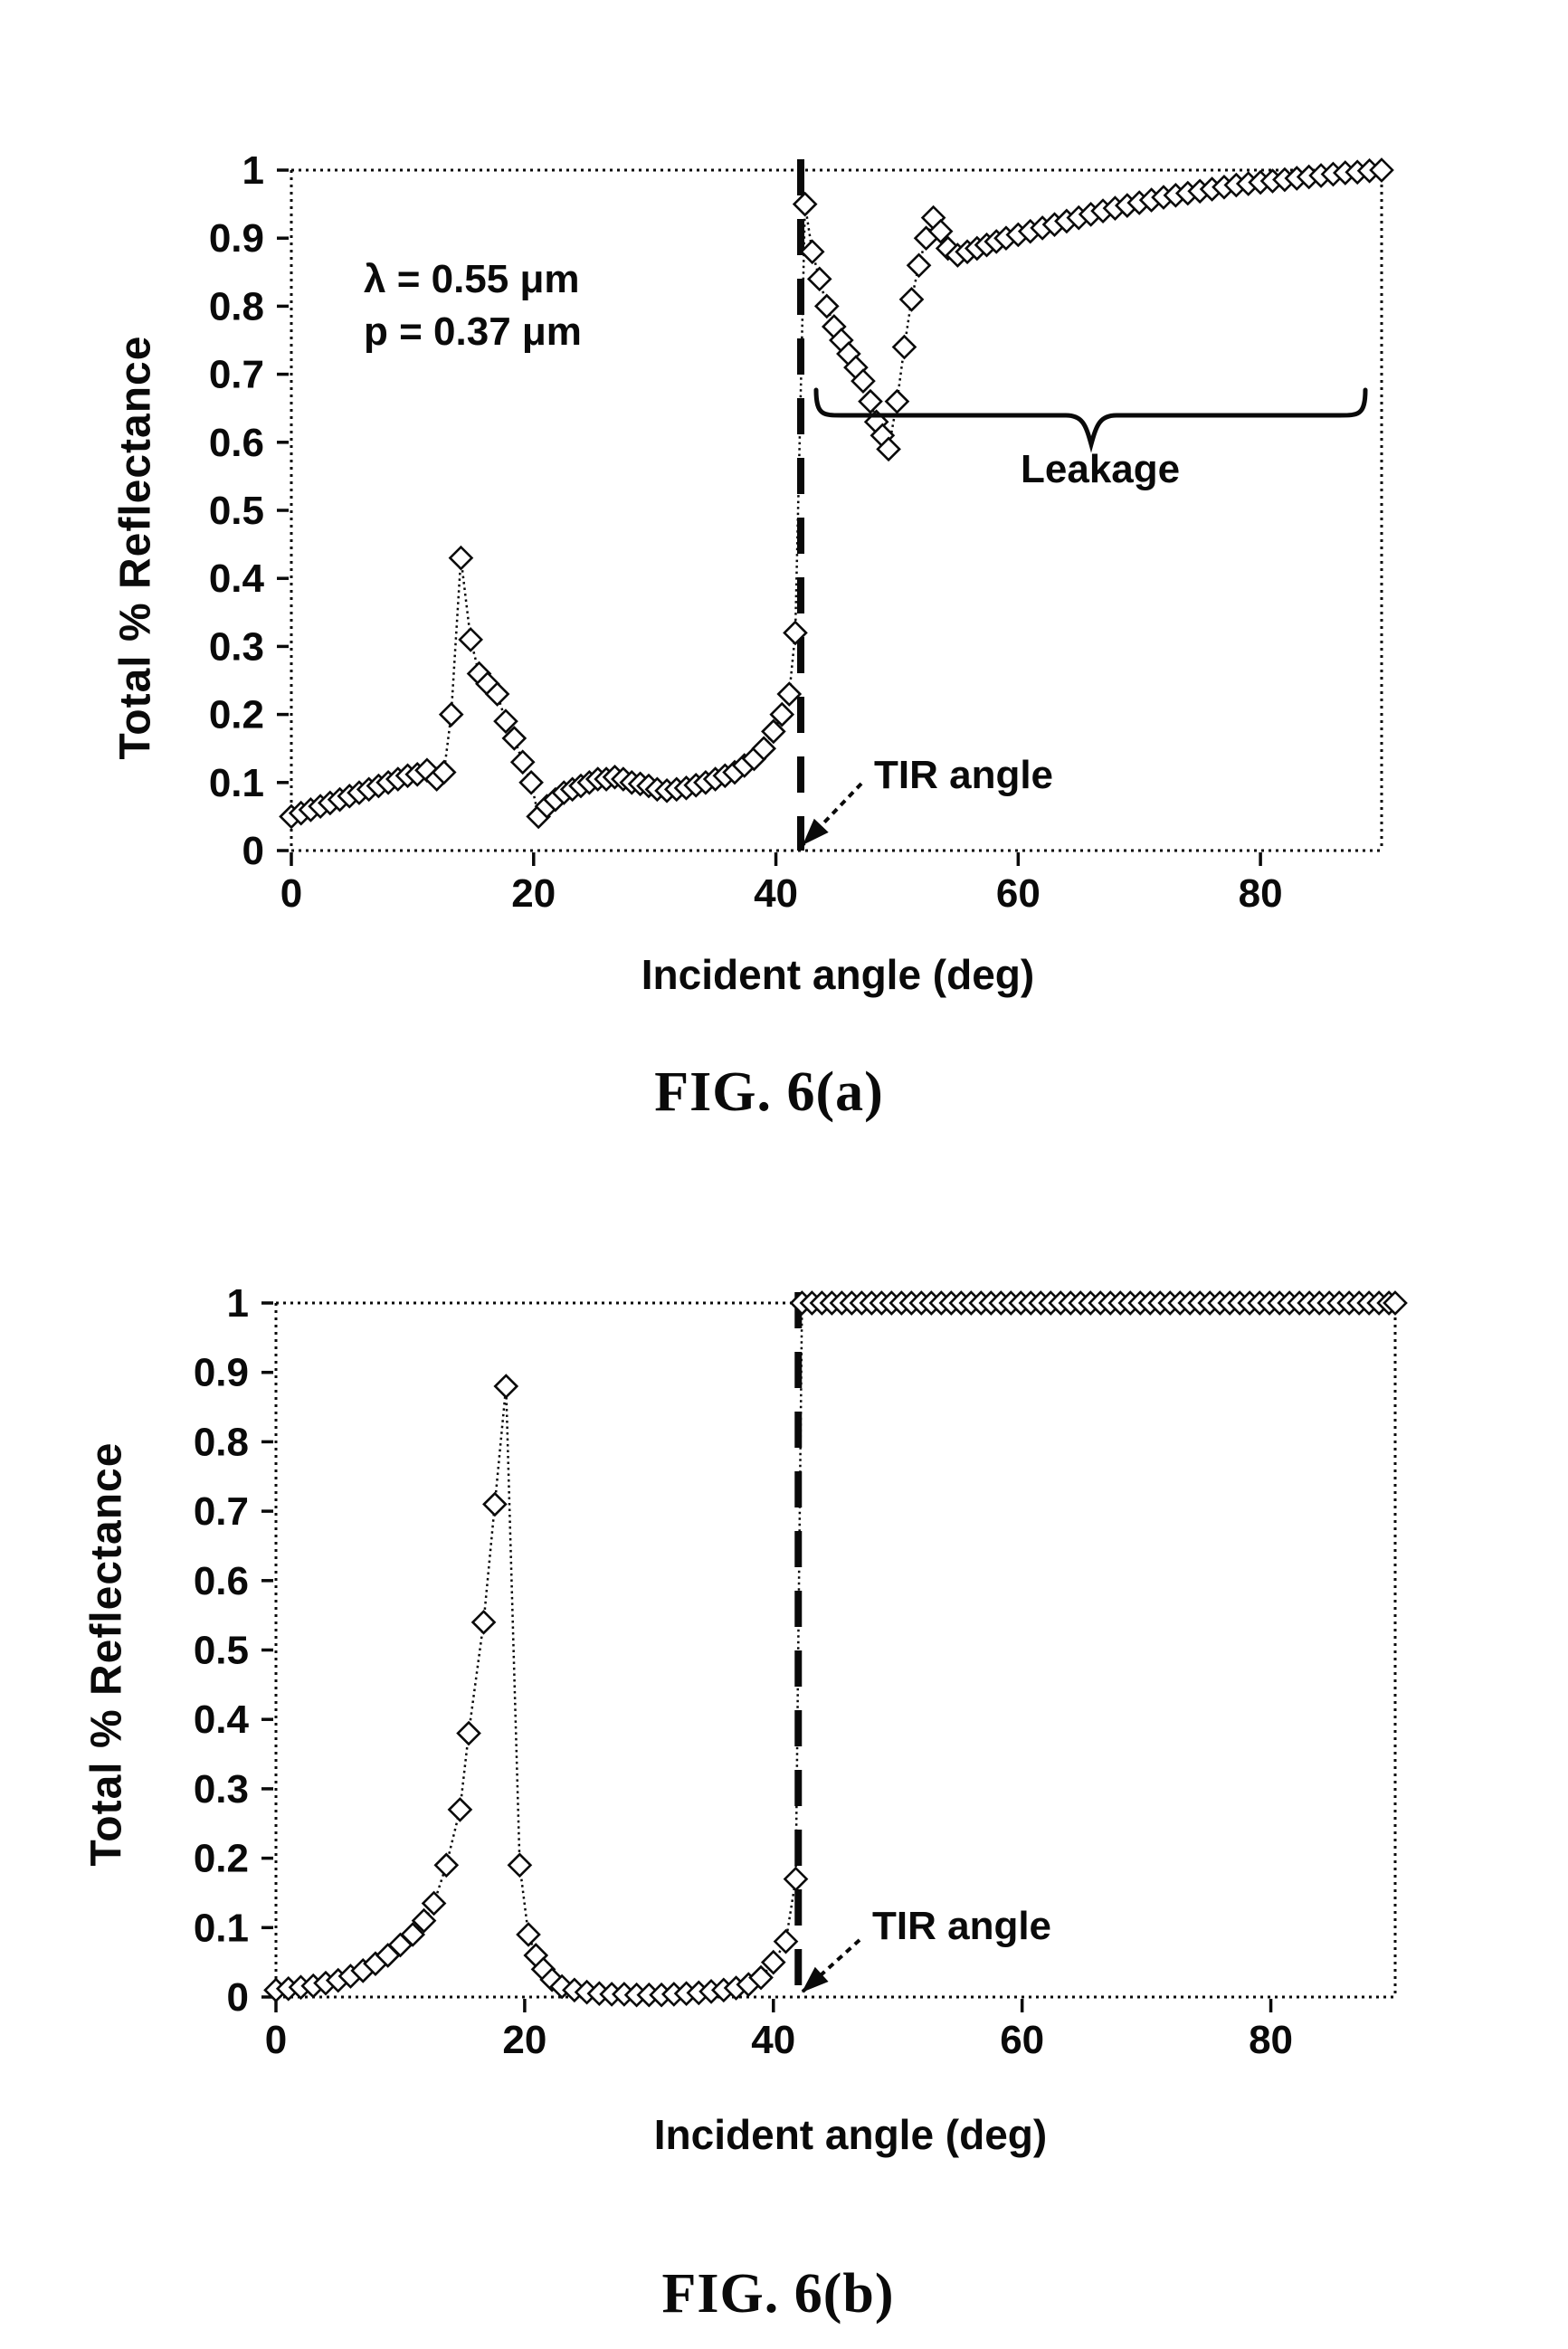  I want to click on fig6b-x-axis-title: Incident angle (deg), so click(851, 2134).